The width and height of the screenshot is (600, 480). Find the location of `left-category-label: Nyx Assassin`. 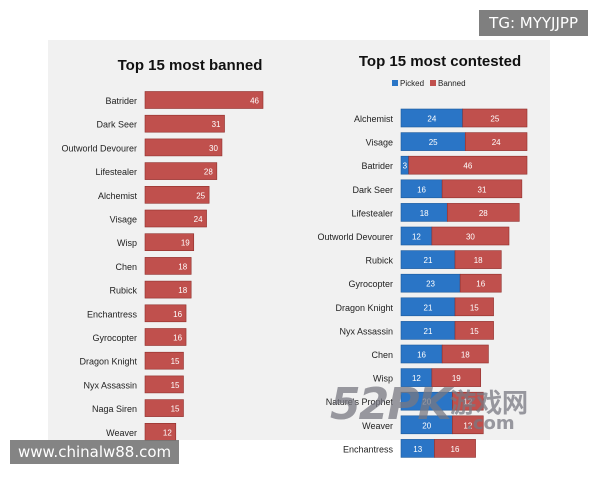

left-category-label: Nyx Assassin is located at coordinates (110, 385).